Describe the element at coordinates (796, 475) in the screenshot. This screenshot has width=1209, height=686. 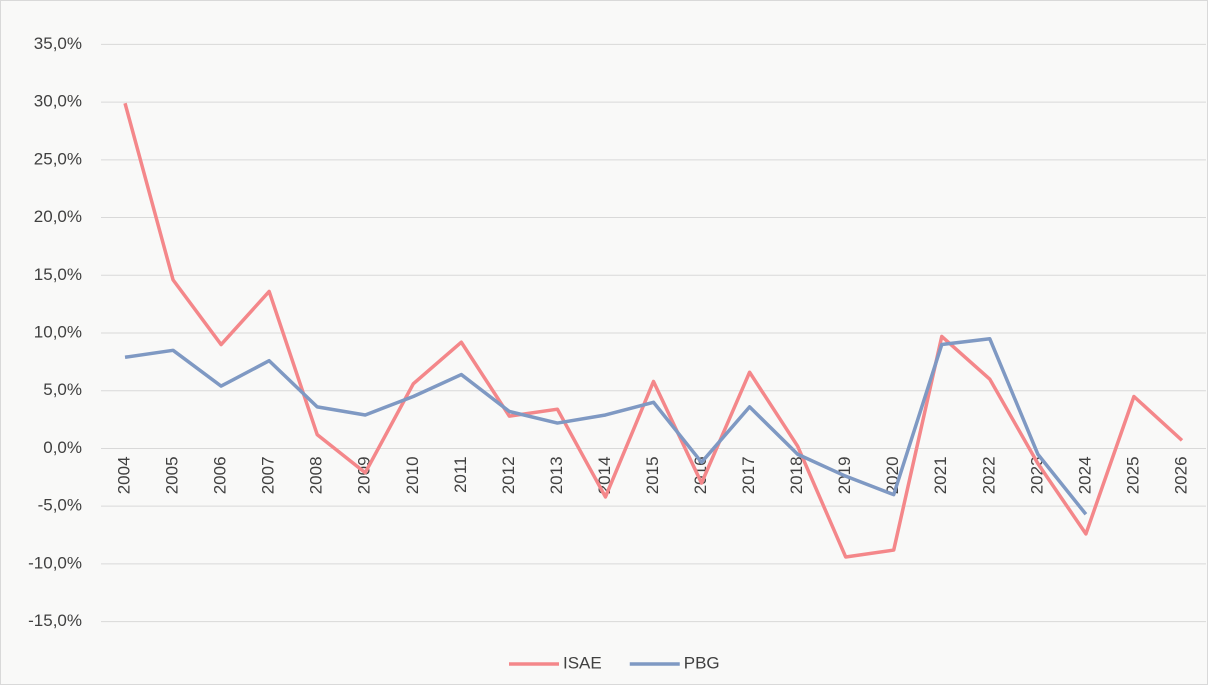
I see `x-tick-label: 2018` at that location.